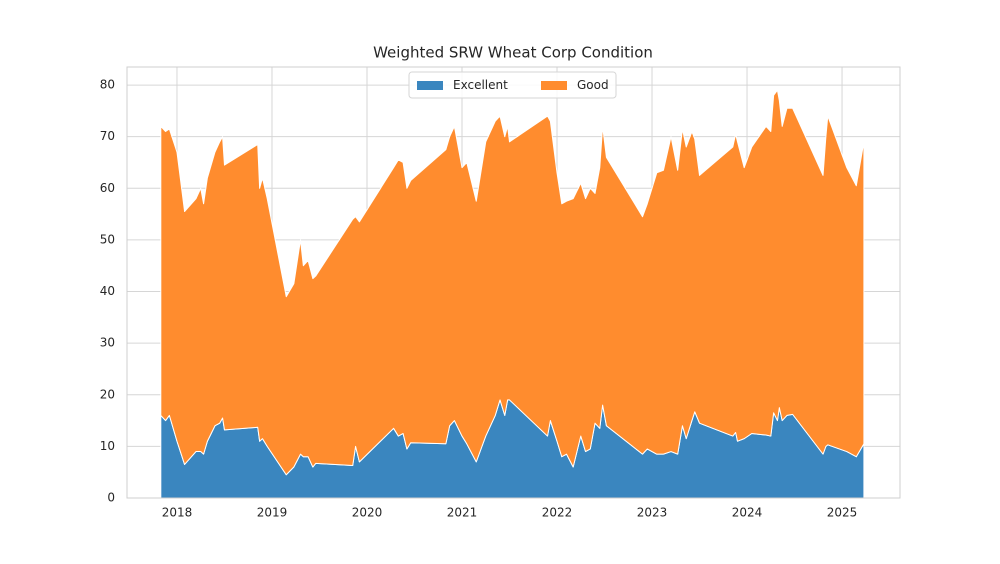 The width and height of the screenshot is (1000, 564). Describe the element at coordinates (462, 513) in the screenshot. I see `x-tick-label: 2021` at that location.